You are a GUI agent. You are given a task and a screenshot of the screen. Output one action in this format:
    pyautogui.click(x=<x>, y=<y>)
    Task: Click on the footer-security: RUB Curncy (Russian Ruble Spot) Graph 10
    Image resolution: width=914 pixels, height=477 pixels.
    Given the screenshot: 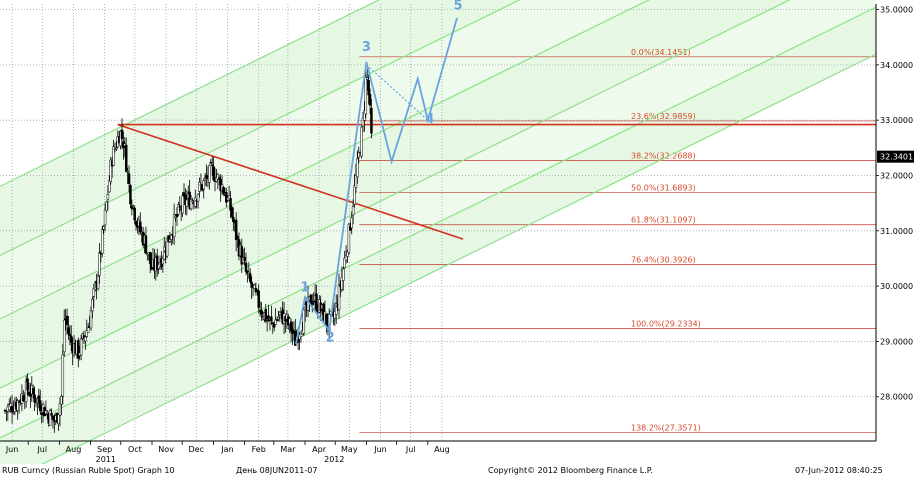 What is the action you would take?
    pyautogui.click(x=88, y=470)
    